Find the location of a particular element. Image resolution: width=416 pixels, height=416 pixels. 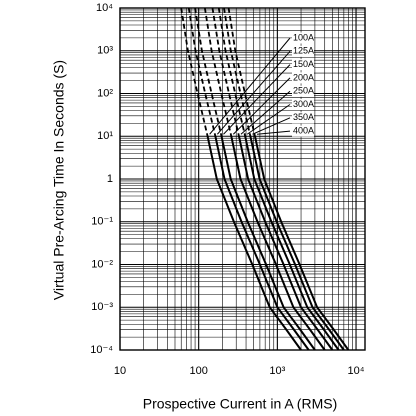

y-tick-label: 10⁴ is located at coordinates (104, 8).